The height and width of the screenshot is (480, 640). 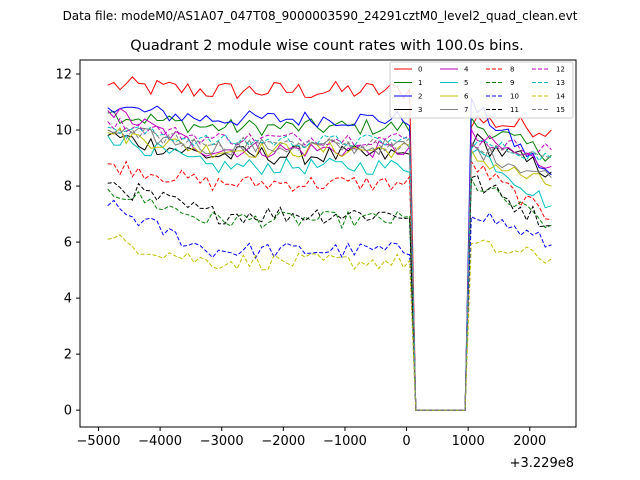 What do you see at coordinates (466, 110) in the screenshot?
I see `legend-label-7: 7` at bounding box center [466, 110].